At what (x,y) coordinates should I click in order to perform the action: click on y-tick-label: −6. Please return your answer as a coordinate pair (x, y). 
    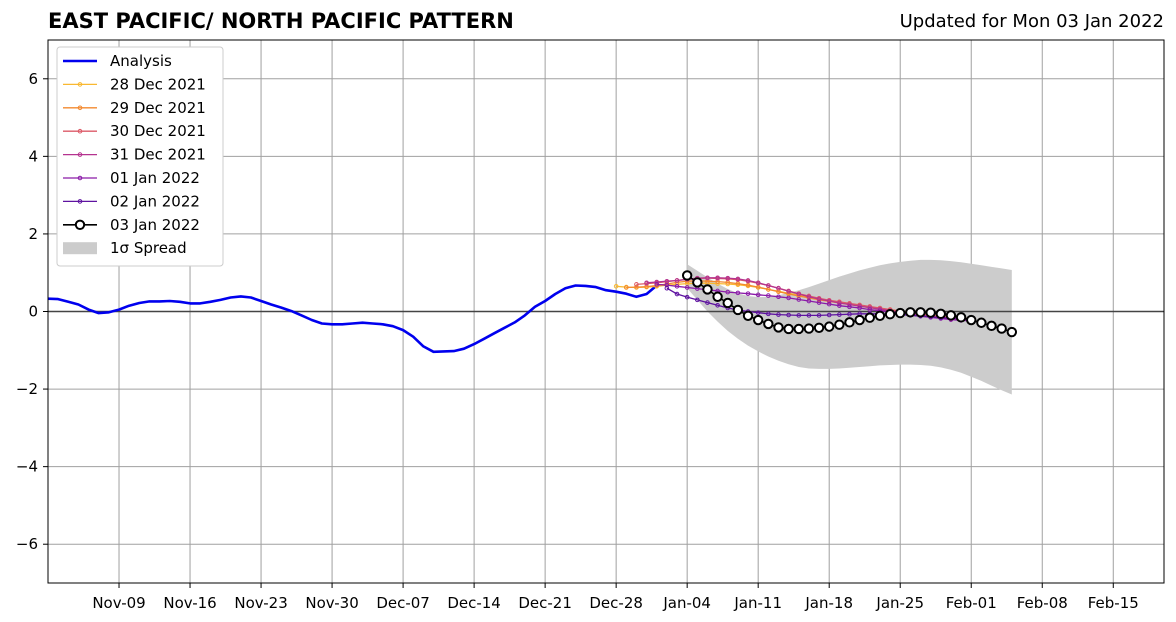
    Looking at the image, I should click on (27, 544).